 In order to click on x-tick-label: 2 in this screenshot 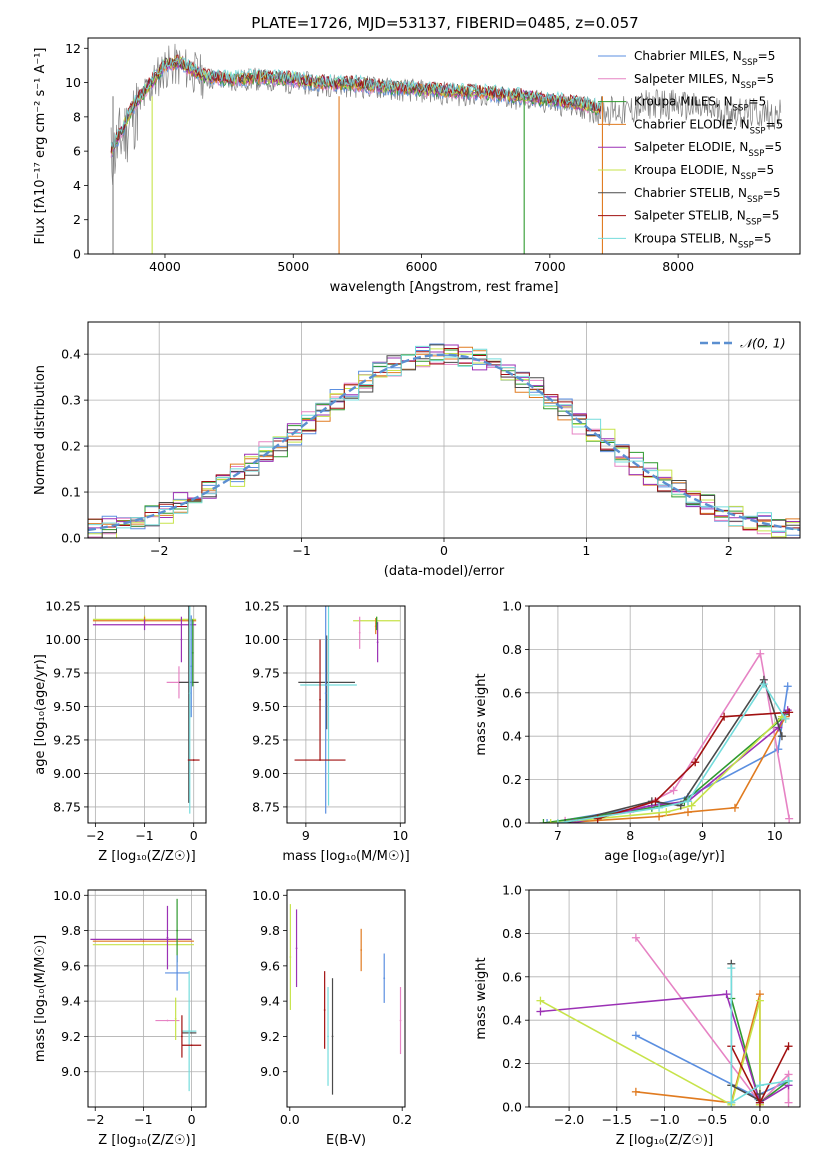, I will do `click(729, 550)`.